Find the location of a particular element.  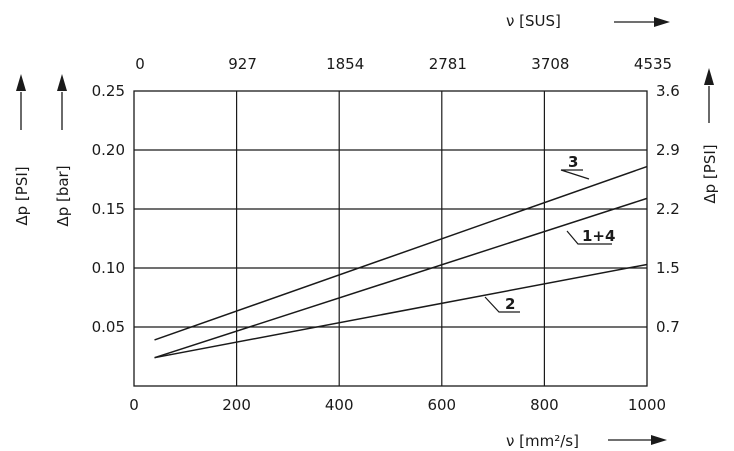

y-right-tick-label: 3.6 is located at coordinates (668, 91).